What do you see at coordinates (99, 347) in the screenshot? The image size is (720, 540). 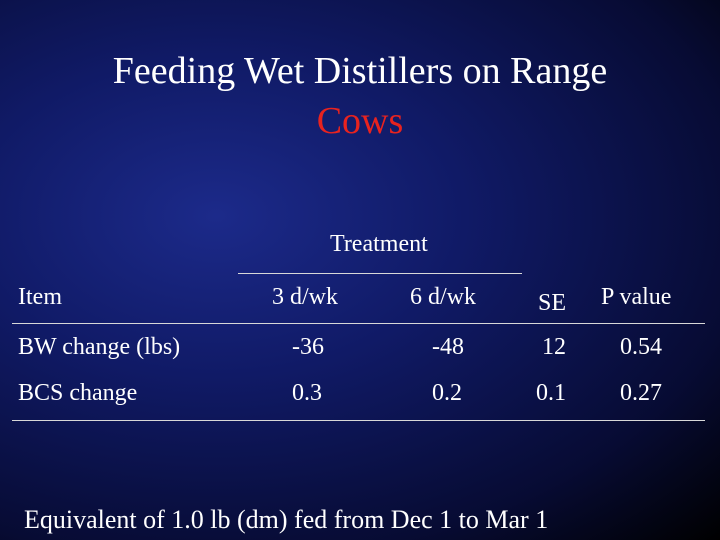 I see `row-item: BW change (lbs)` at bounding box center [99, 347].